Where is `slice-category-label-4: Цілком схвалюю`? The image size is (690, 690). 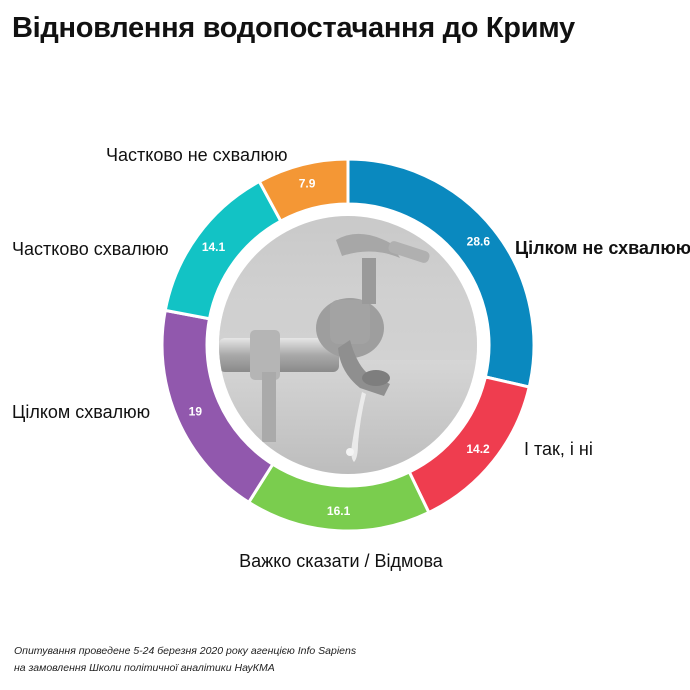 slice-category-label-4: Цілком схвалюю is located at coordinates (81, 412).